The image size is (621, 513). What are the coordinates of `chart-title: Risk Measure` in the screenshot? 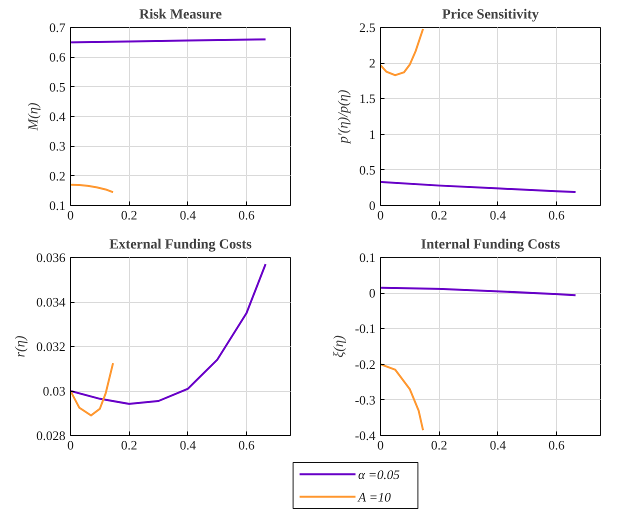 It's located at (180, 15).